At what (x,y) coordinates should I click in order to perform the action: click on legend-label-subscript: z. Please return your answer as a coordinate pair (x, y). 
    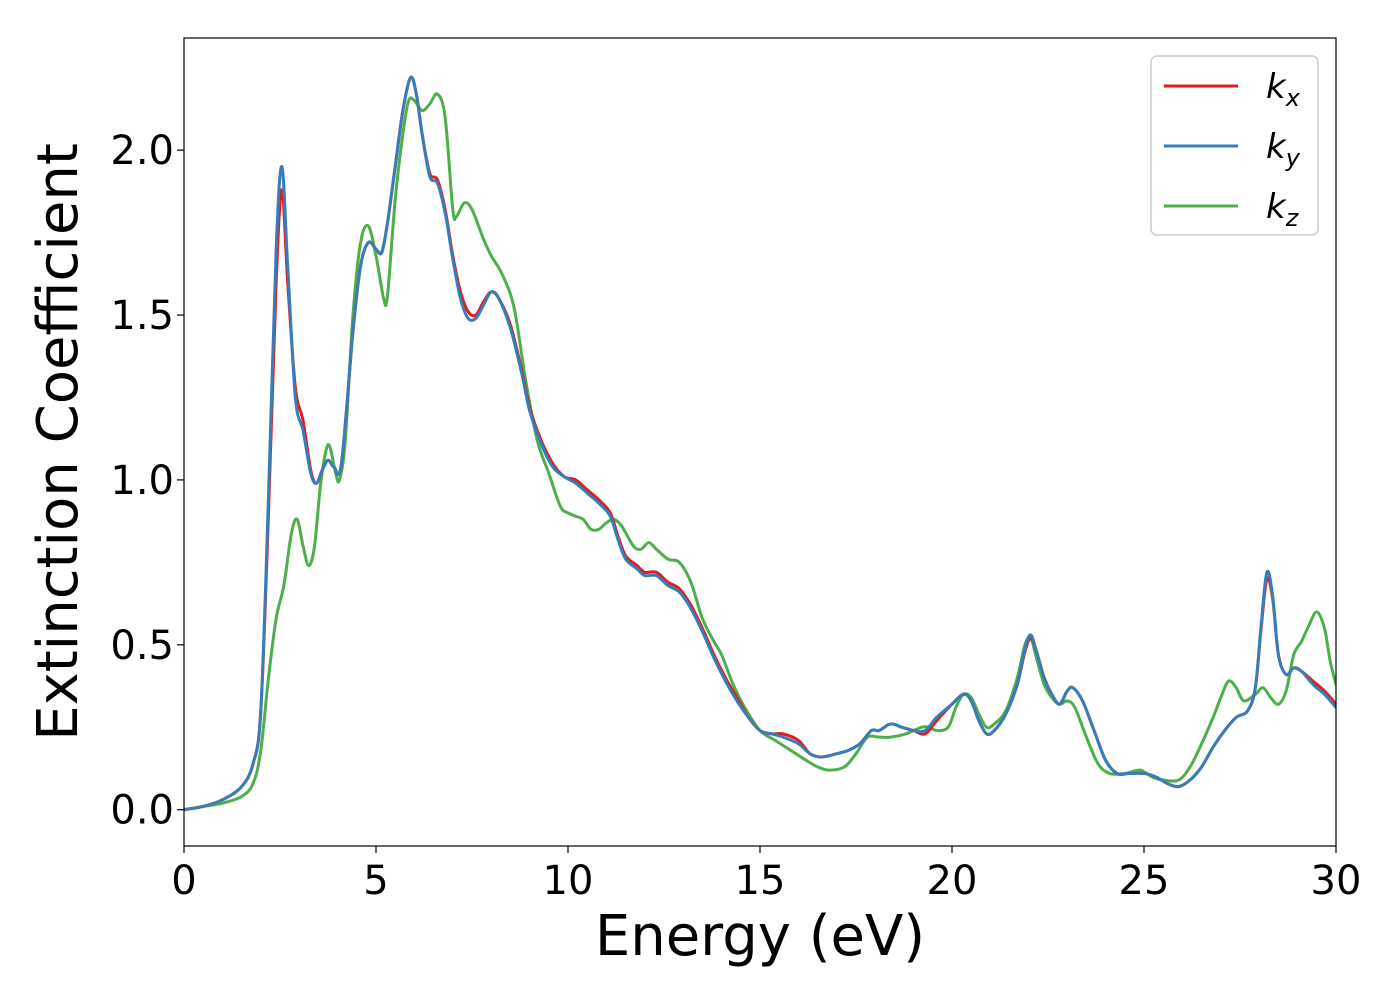
    Looking at the image, I should click on (1292, 218).